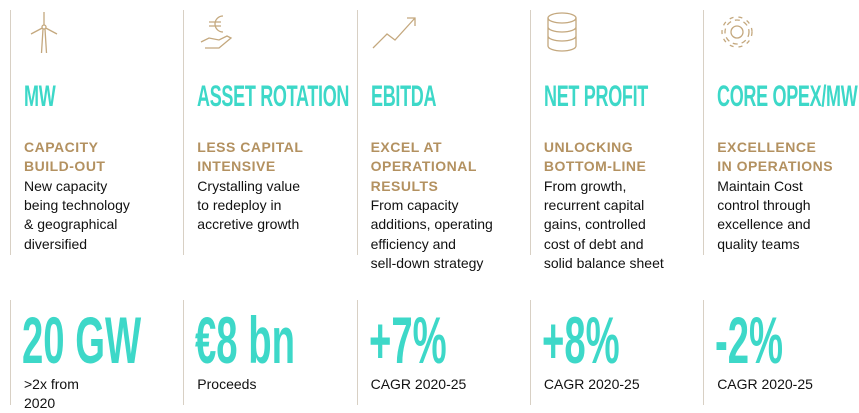 The height and width of the screenshot is (413, 859). I want to click on body-text: Crystalling value, so click(249, 185).